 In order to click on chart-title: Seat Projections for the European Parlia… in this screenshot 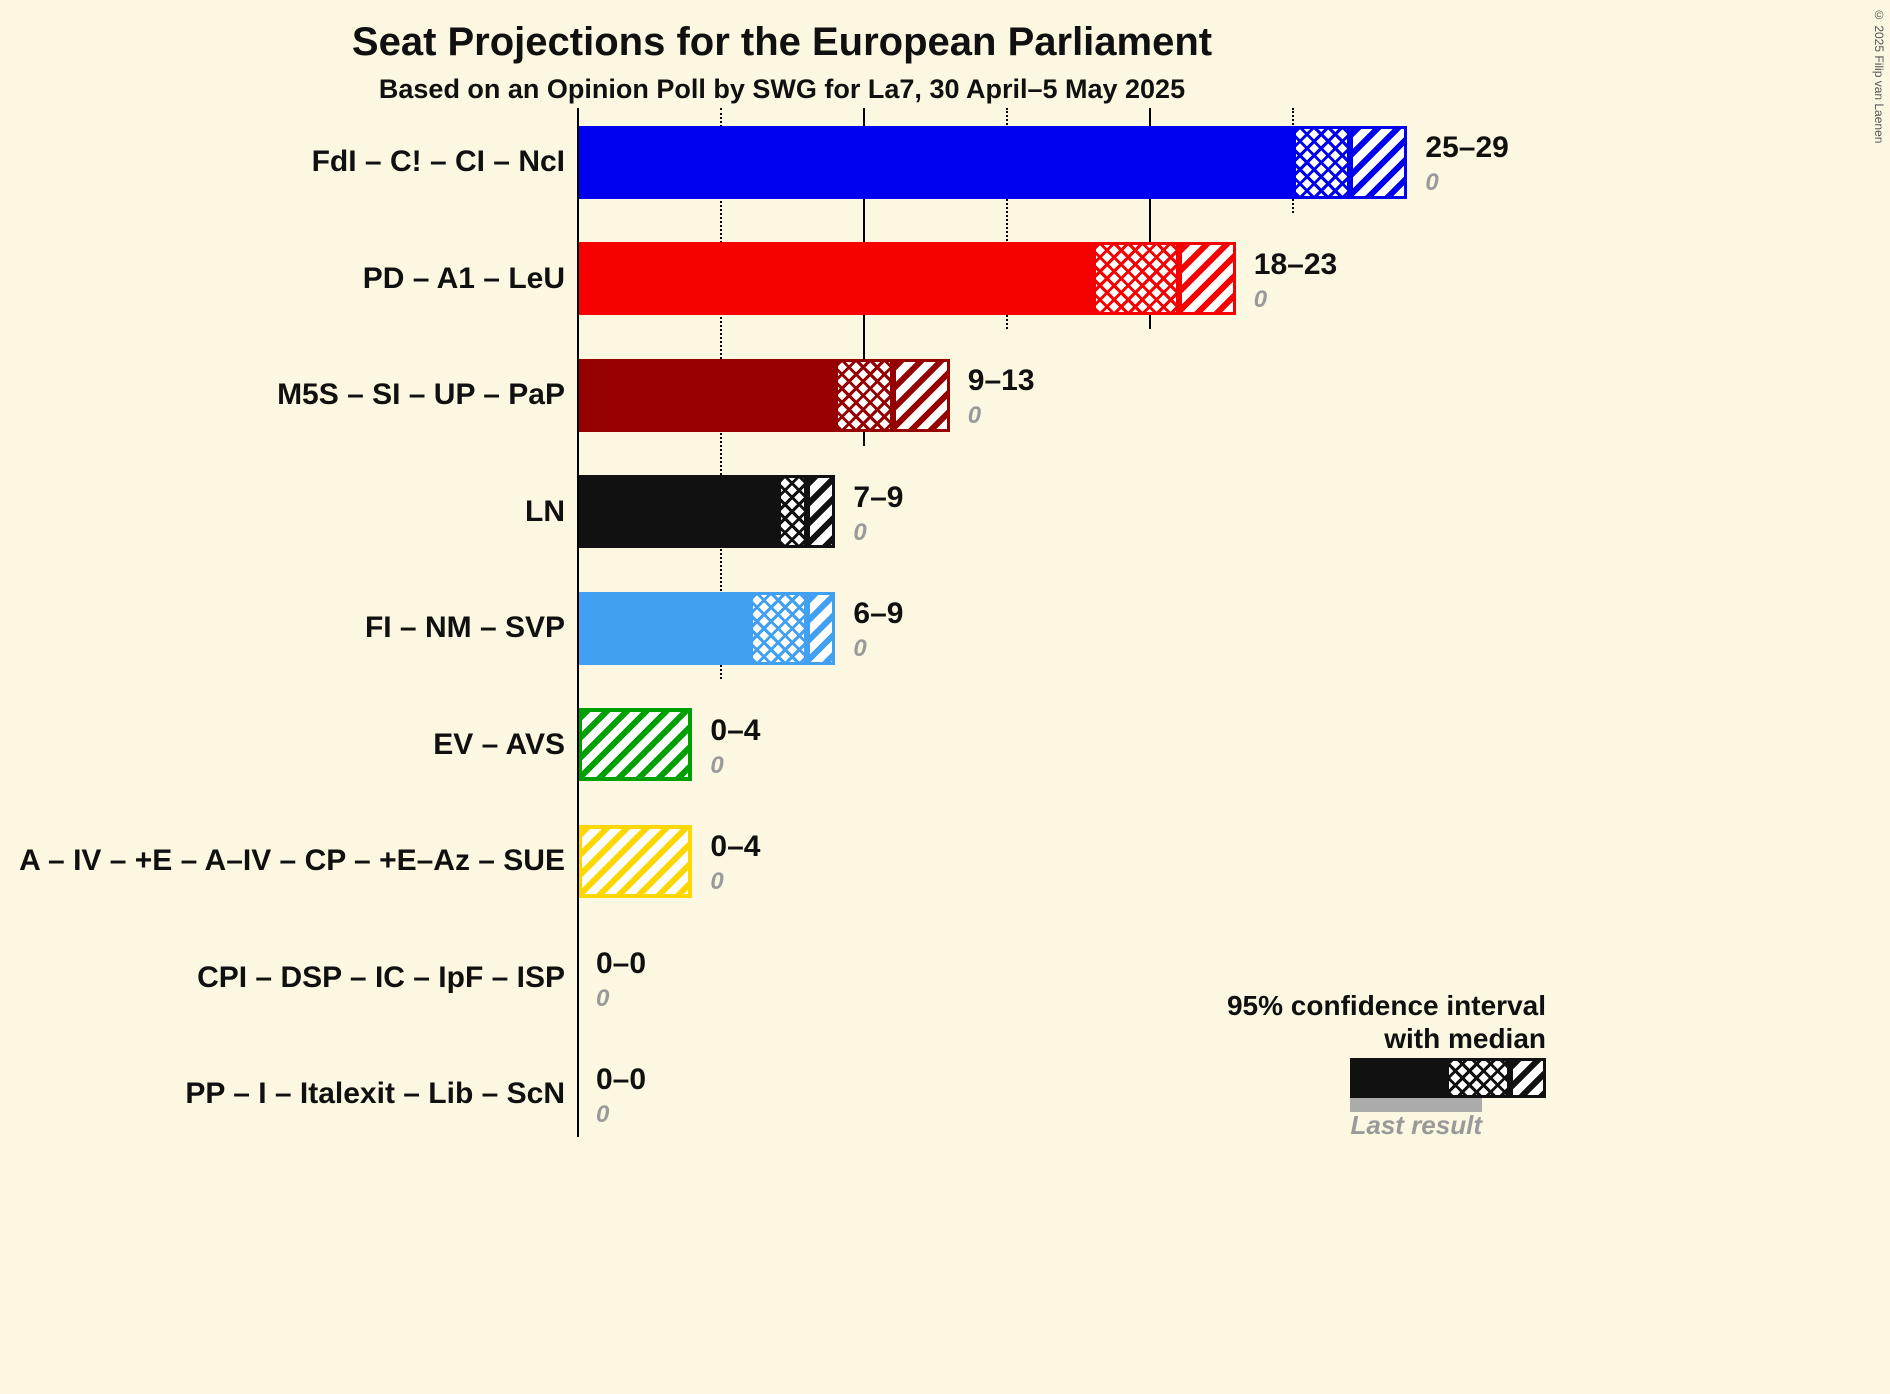, I will do `click(782, 42)`.